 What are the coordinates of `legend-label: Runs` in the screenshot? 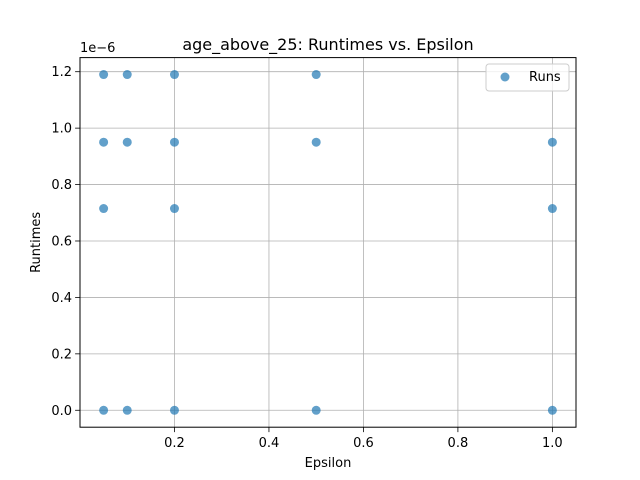 It's located at (545, 77).